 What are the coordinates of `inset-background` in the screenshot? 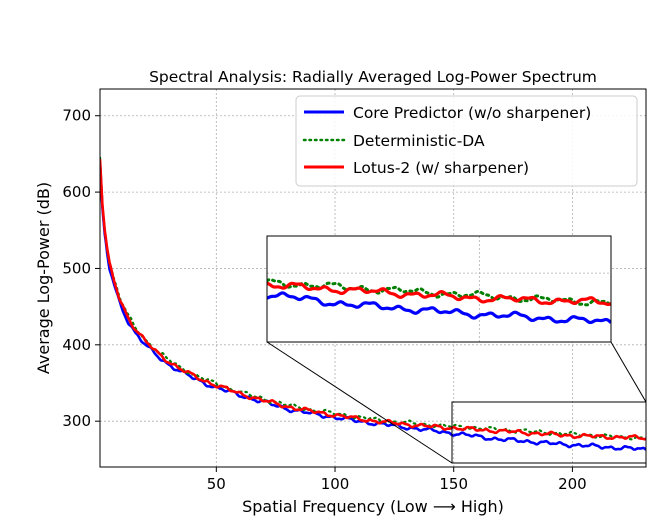 It's located at (439, 289).